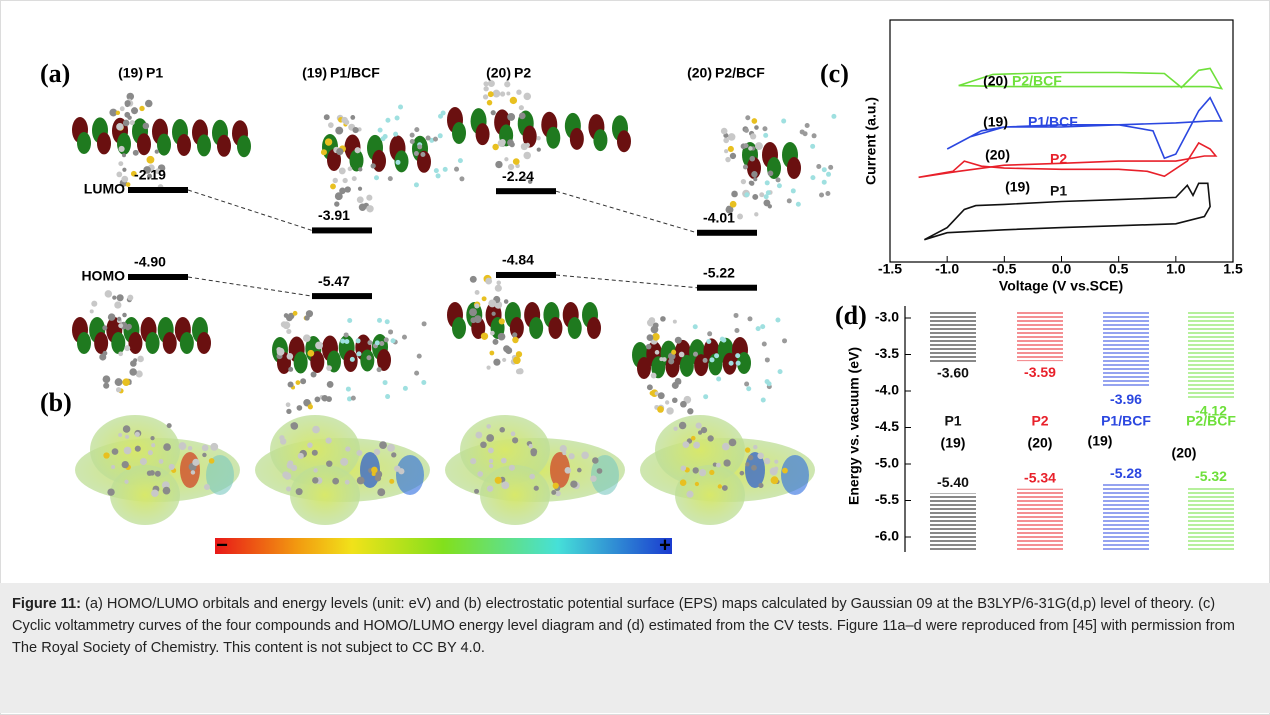 The image size is (1270, 715). What do you see at coordinates (1091, 78) in the screenshot?
I see `cv-curve` at bounding box center [1091, 78].